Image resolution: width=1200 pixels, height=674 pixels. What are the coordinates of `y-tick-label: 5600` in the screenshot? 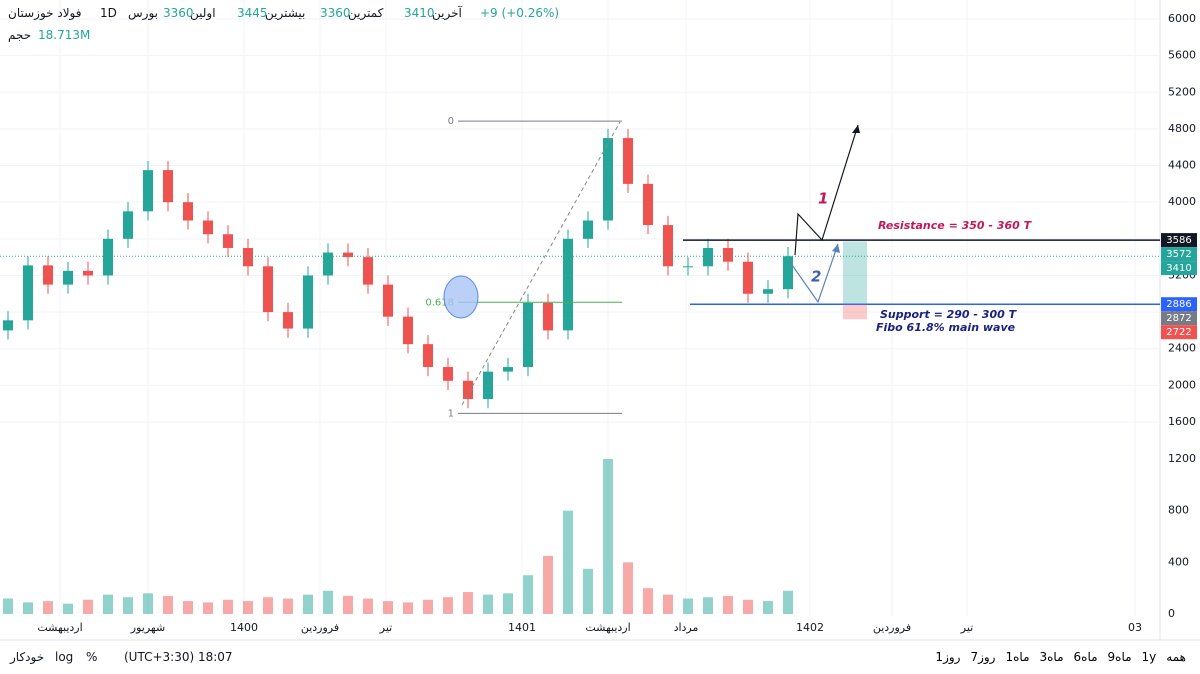 It's located at (1182, 55).